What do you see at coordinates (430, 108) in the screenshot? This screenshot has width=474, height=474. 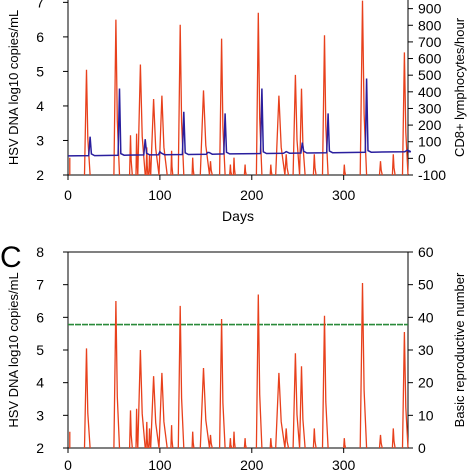 I see `y-right-tick-label: 300` at bounding box center [430, 108].